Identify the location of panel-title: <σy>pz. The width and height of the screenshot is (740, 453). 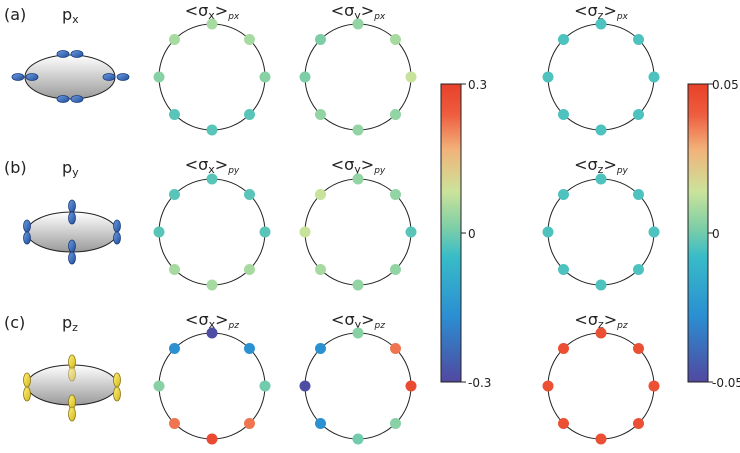
(358, 320).